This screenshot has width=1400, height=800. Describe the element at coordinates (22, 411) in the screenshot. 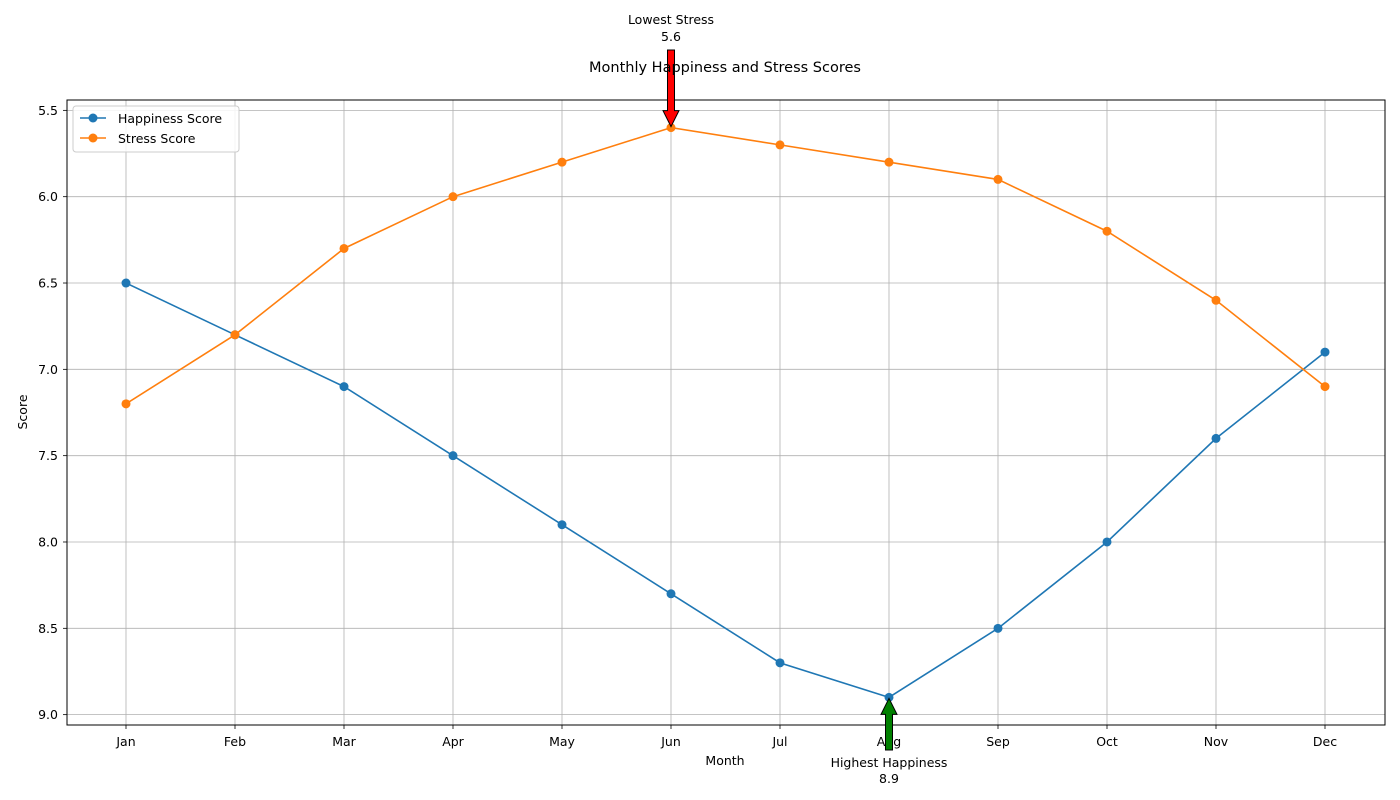

I see `y-axis-label: Score` at that location.